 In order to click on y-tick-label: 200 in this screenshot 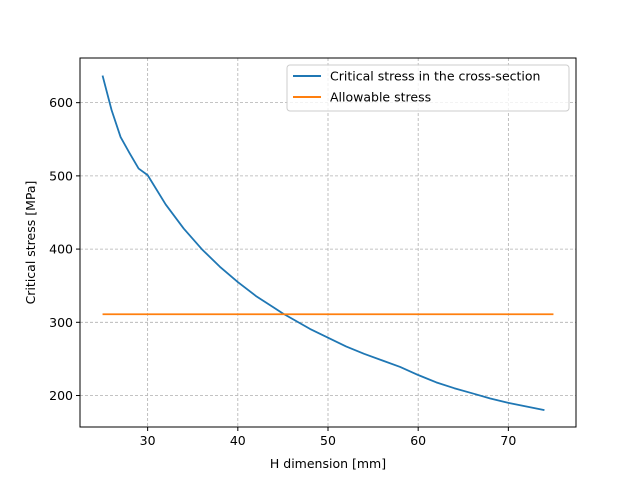, I will do `click(61, 395)`.